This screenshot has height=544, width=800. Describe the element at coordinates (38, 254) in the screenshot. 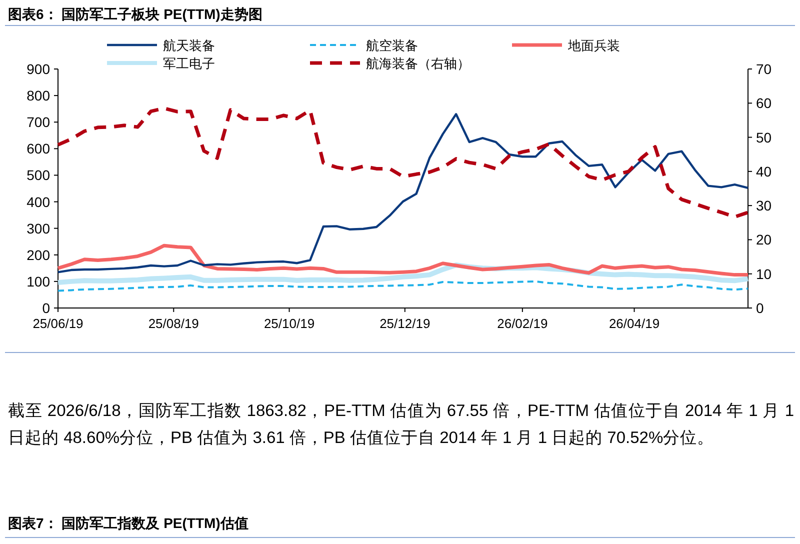

I see `y-tick-label: 200` at that location.